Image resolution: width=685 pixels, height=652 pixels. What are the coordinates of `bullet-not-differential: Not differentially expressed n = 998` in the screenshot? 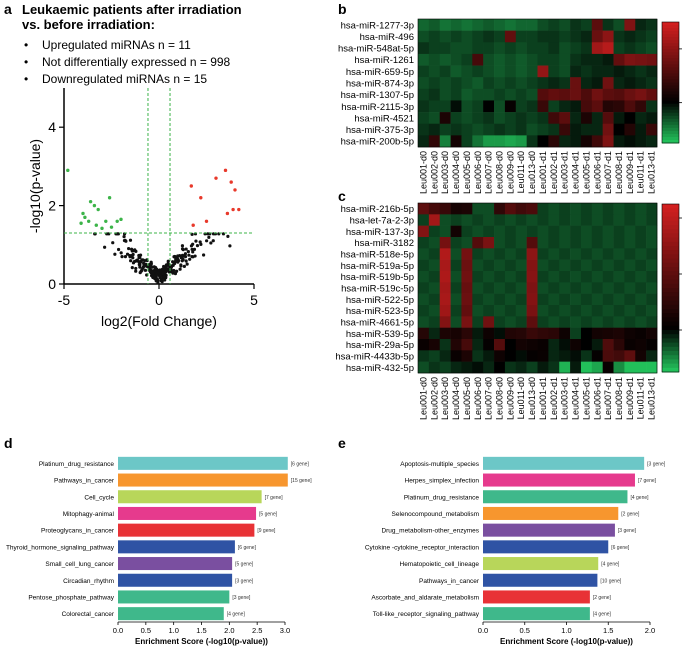 It's located at (136, 62).